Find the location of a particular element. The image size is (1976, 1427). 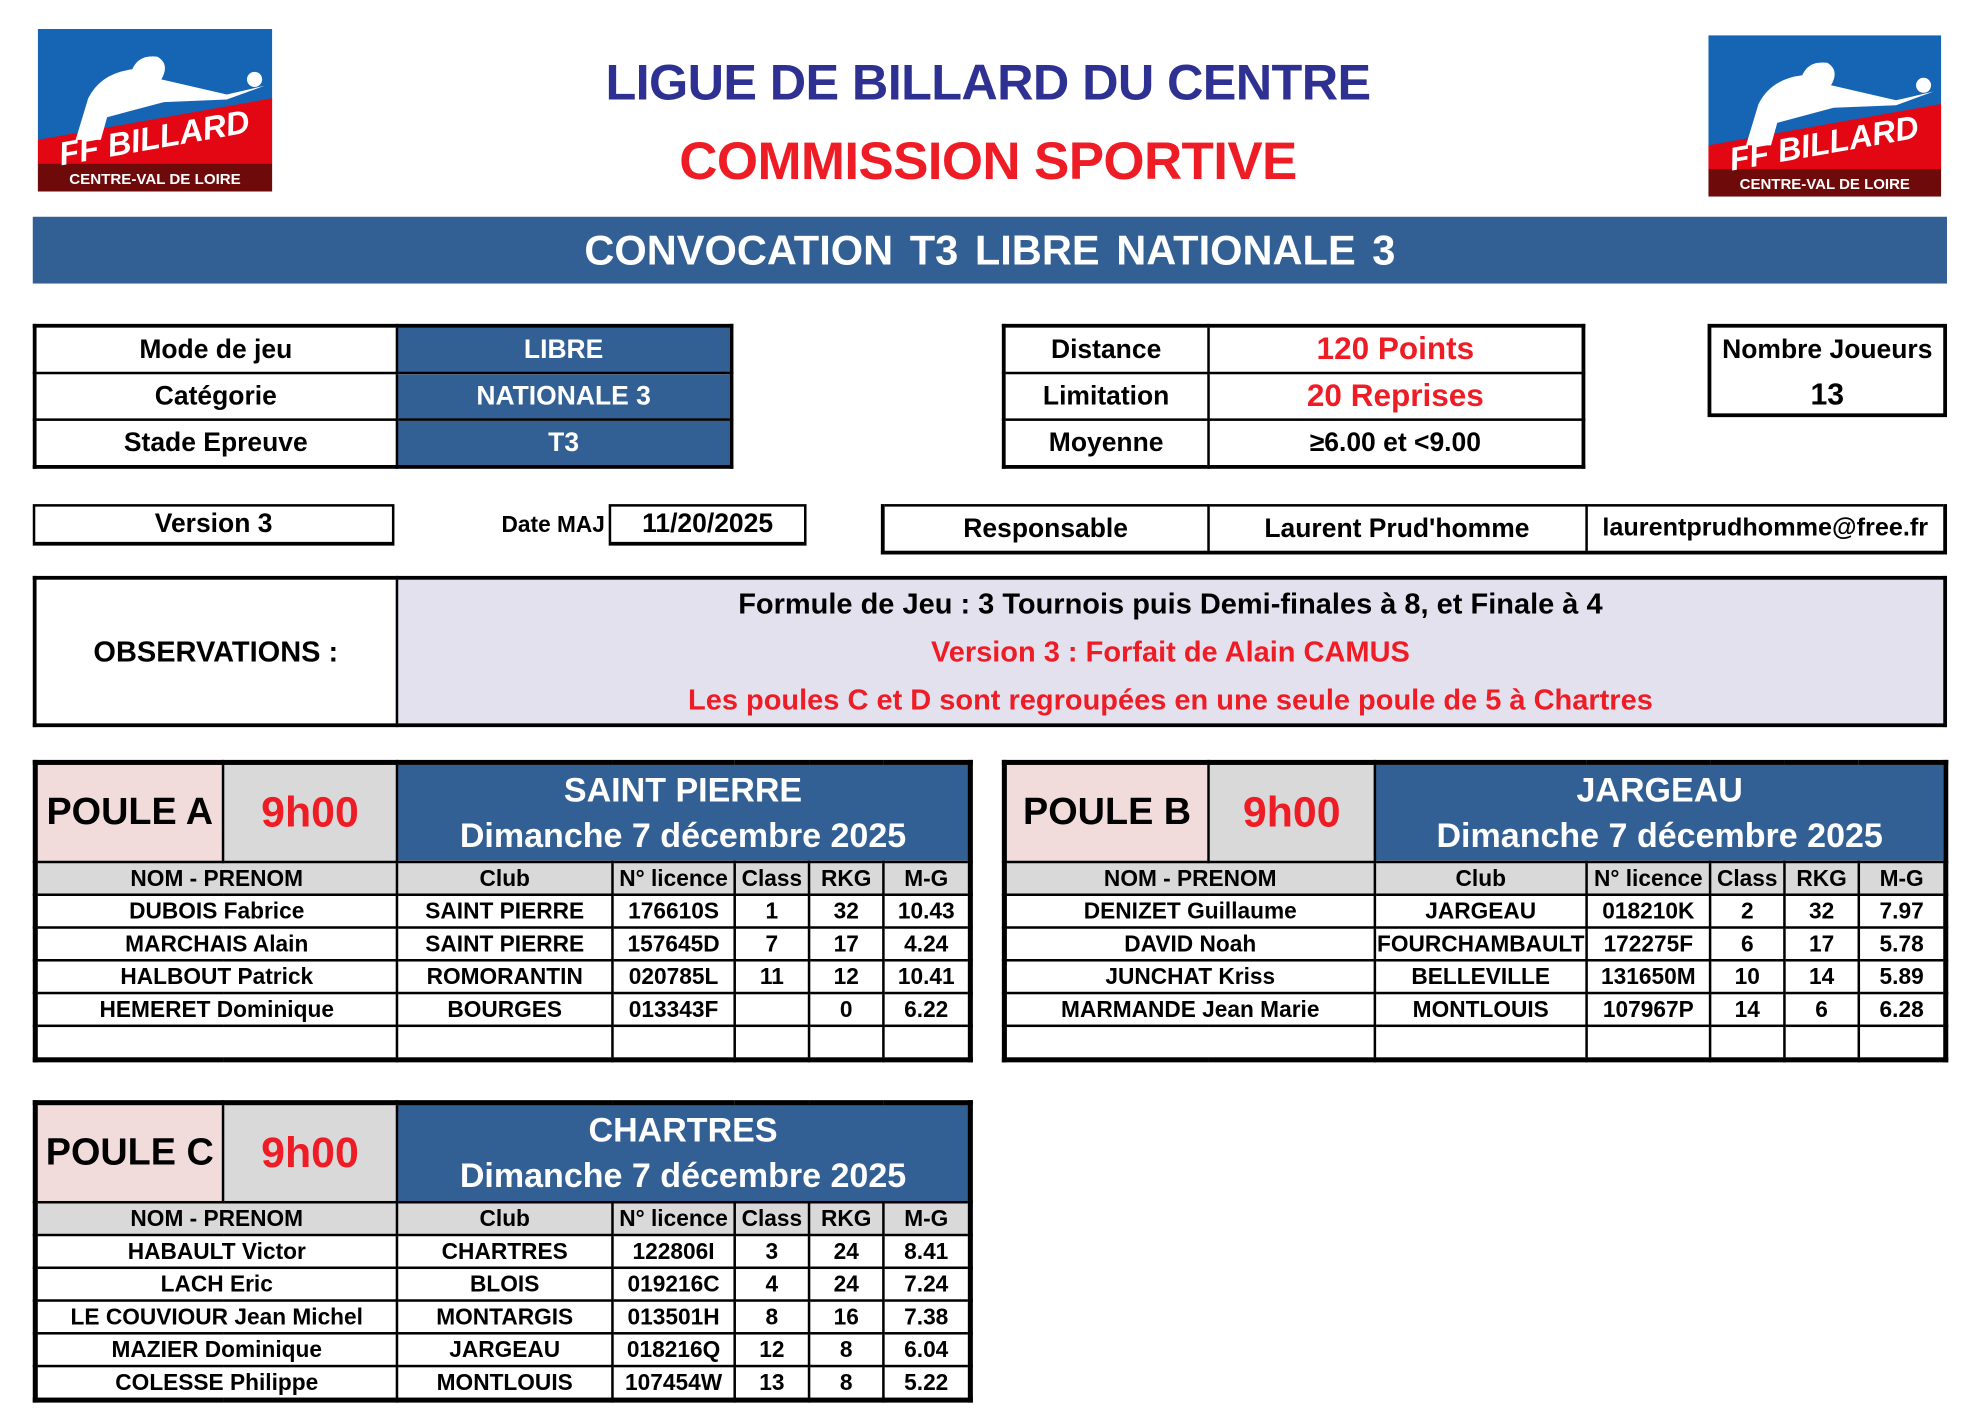

average-row: Moyenne ≥6.00 et <9.00 is located at coordinates (1293, 443).